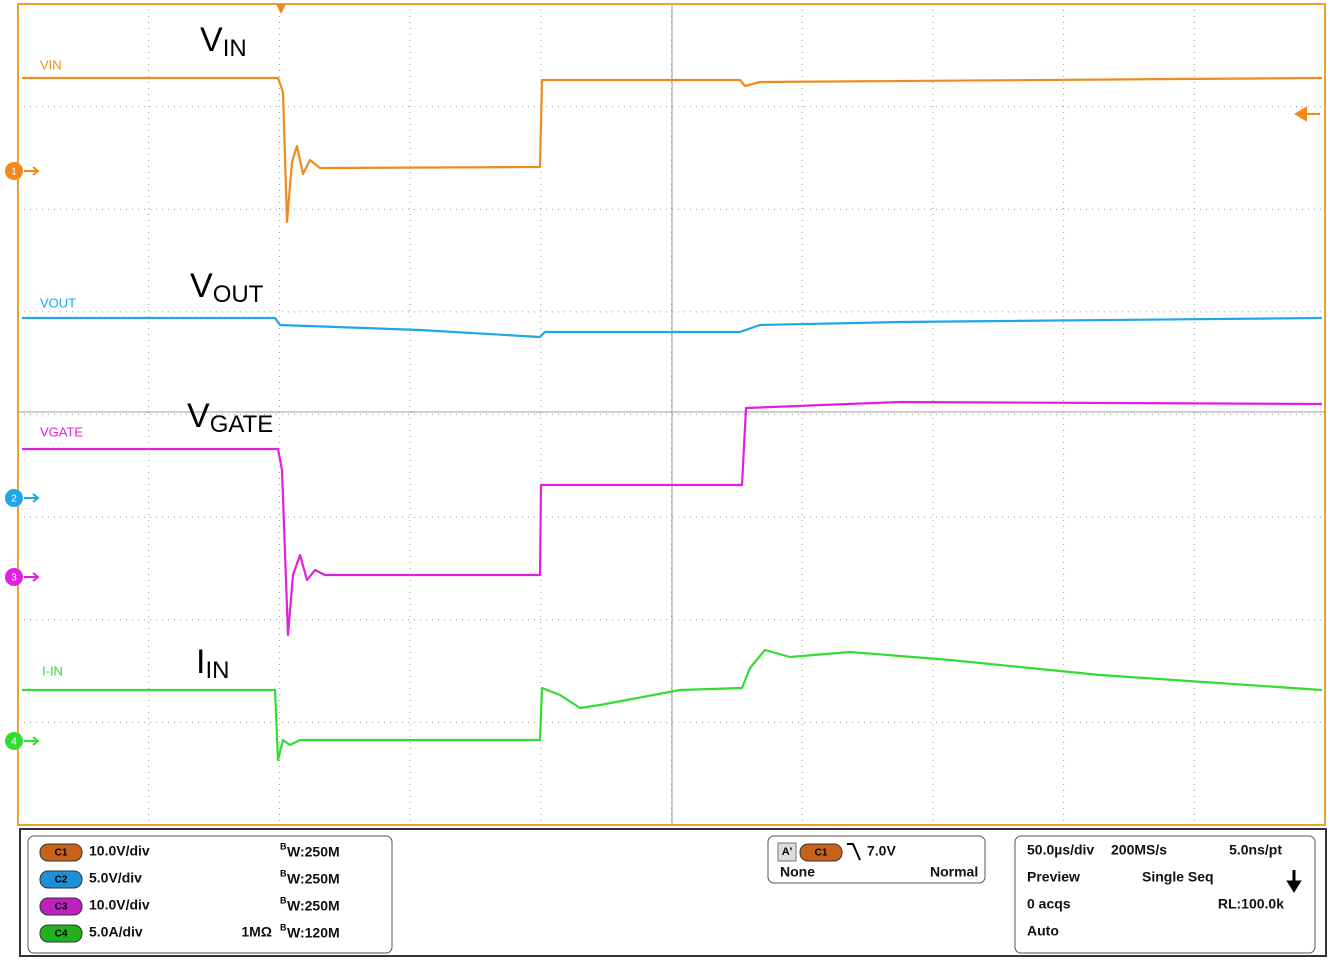 Image resolution: width=1333 pixels, height=963 pixels. Describe the element at coordinates (22, 741) in the screenshot. I see `channel-marker: 4` at that location.